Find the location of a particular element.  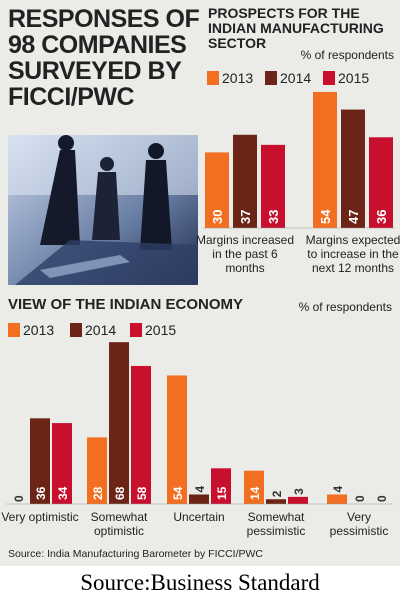

value-label: 30 is located at coordinates (217, 217).